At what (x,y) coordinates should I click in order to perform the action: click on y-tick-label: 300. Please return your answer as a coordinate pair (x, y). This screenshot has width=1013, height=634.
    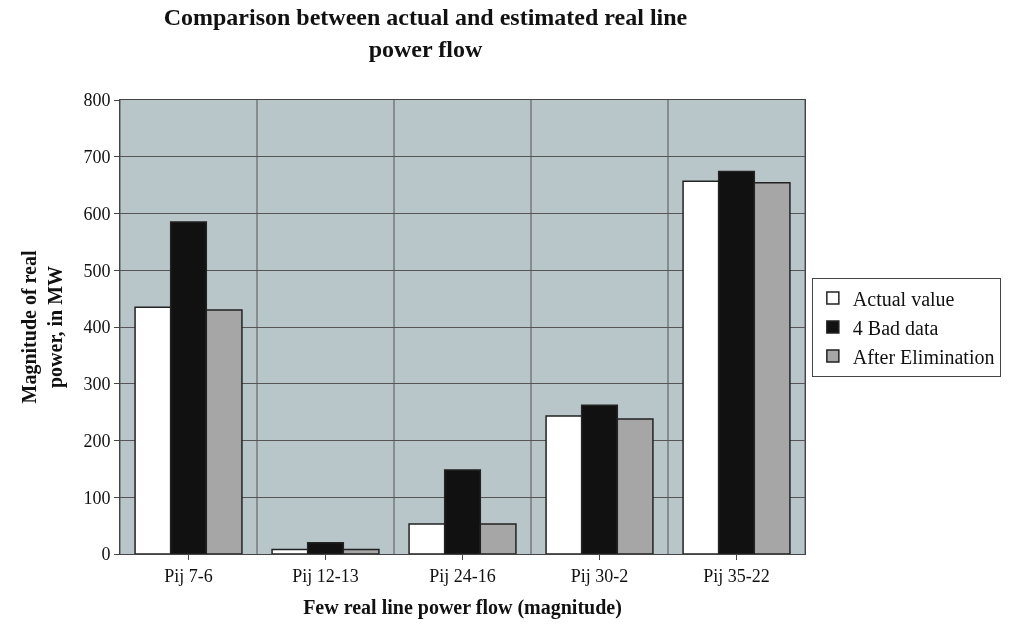
    Looking at the image, I should click on (97, 384).